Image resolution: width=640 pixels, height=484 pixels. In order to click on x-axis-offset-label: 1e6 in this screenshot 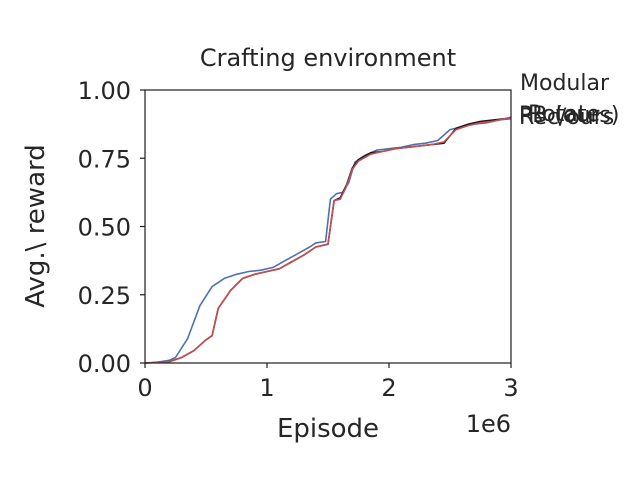, I will do `click(488, 424)`.